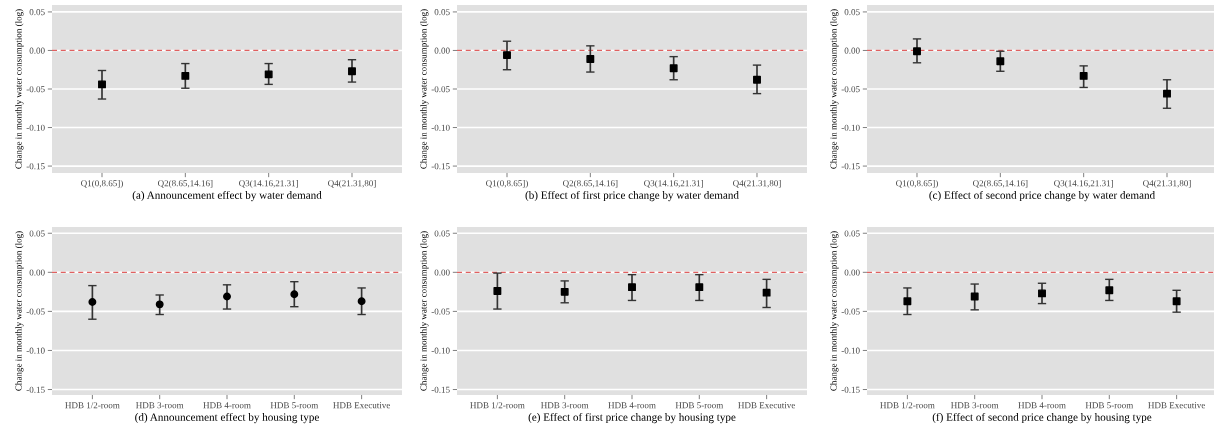 This screenshot has width=1214, height=432. I want to click on x-axis-title: (b) Effect of first price change by water demand, so click(632, 196).